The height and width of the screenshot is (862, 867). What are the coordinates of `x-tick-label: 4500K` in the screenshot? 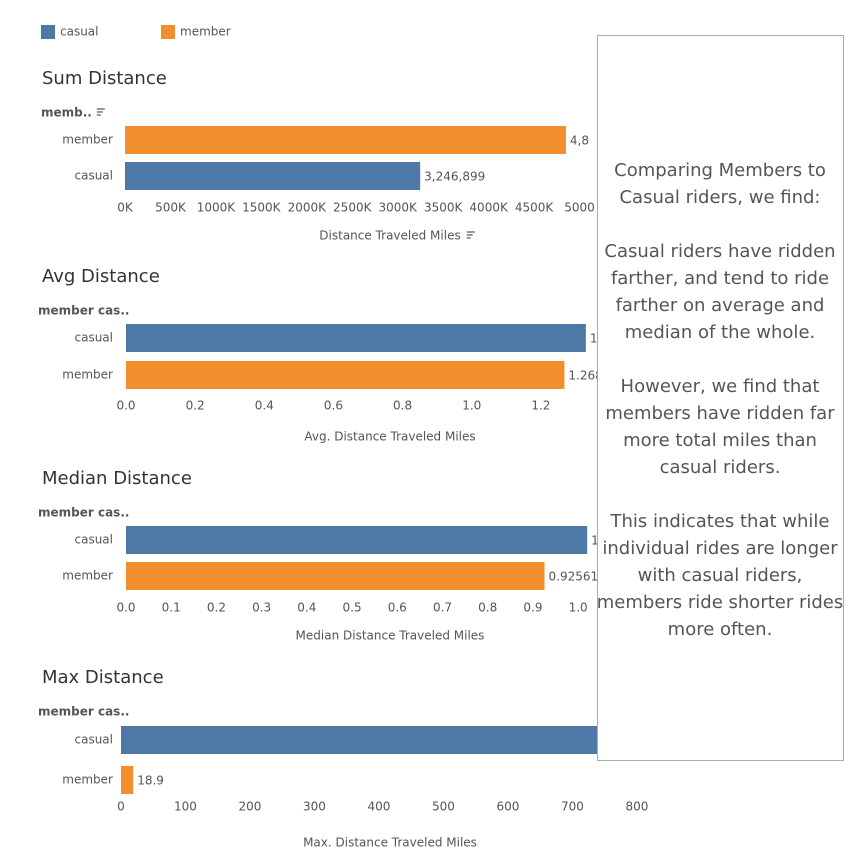 It's located at (535, 208).